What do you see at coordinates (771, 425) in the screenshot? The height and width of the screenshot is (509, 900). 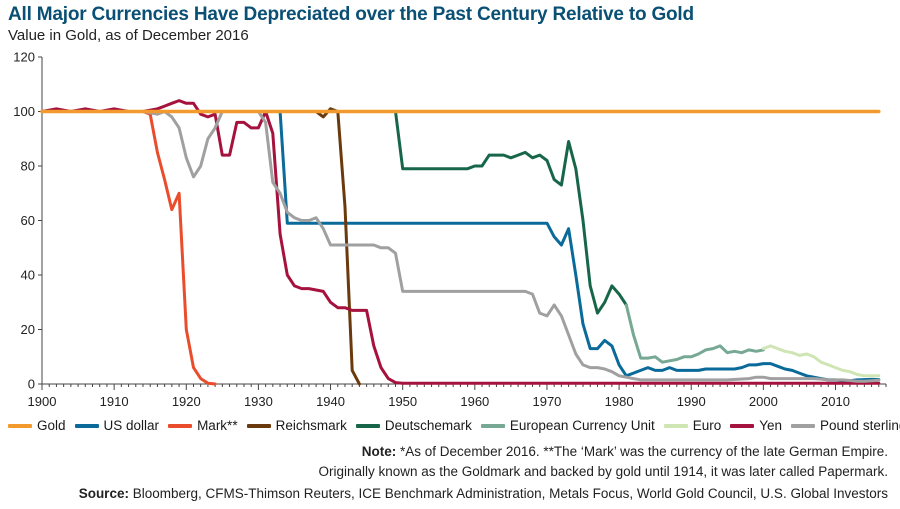 I see `legend-label: Yen` at bounding box center [771, 425].